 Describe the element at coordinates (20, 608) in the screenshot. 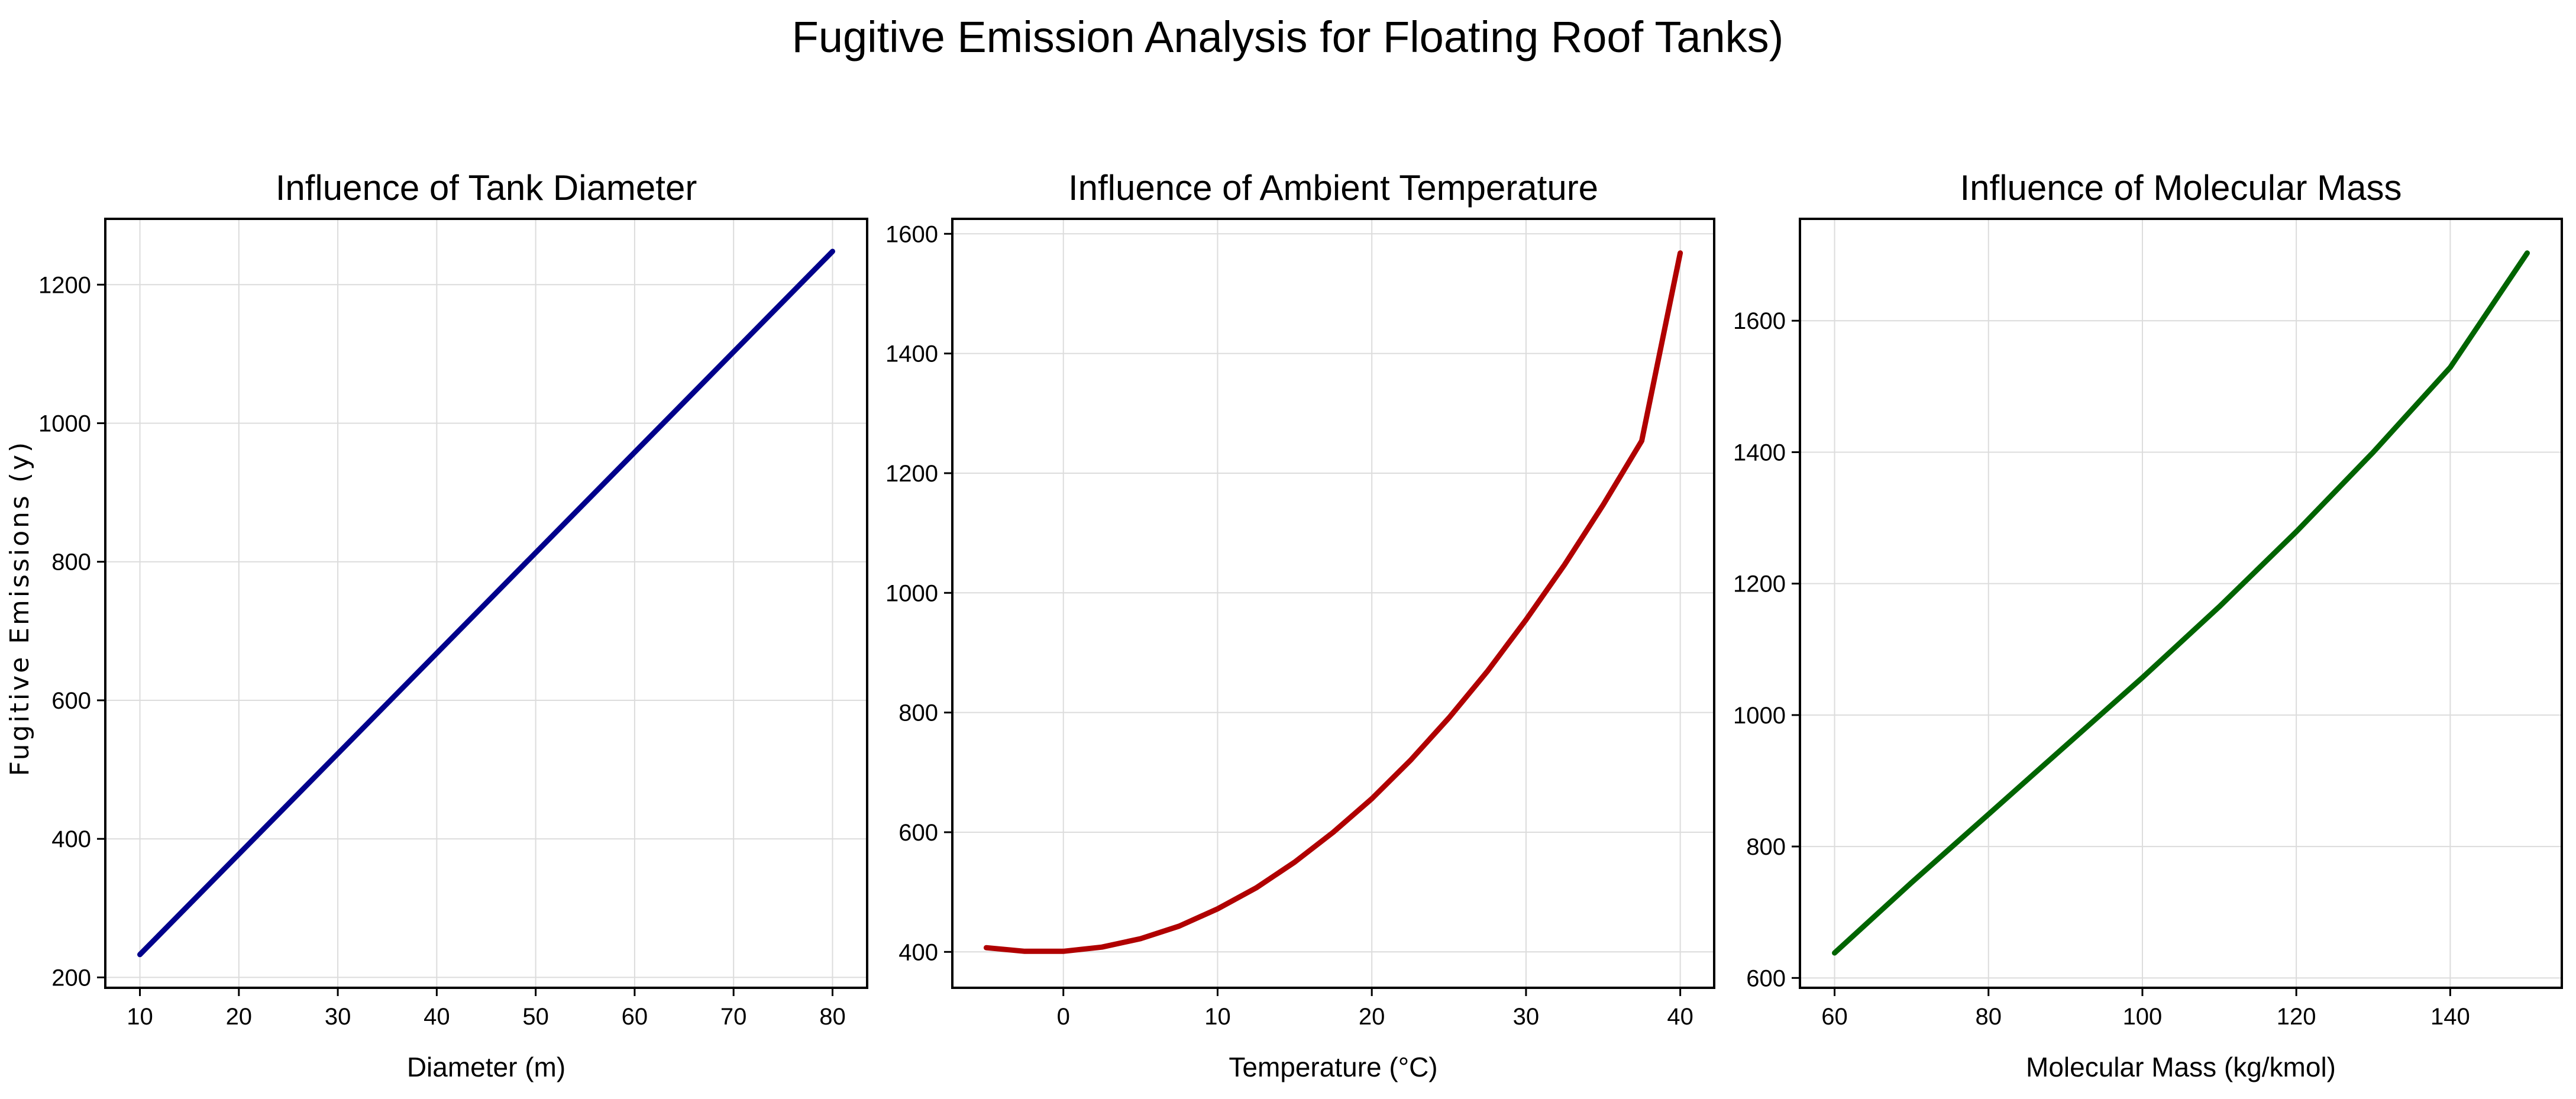

I see `y-axis-label: Fugitive Emissions (y)` at that location.